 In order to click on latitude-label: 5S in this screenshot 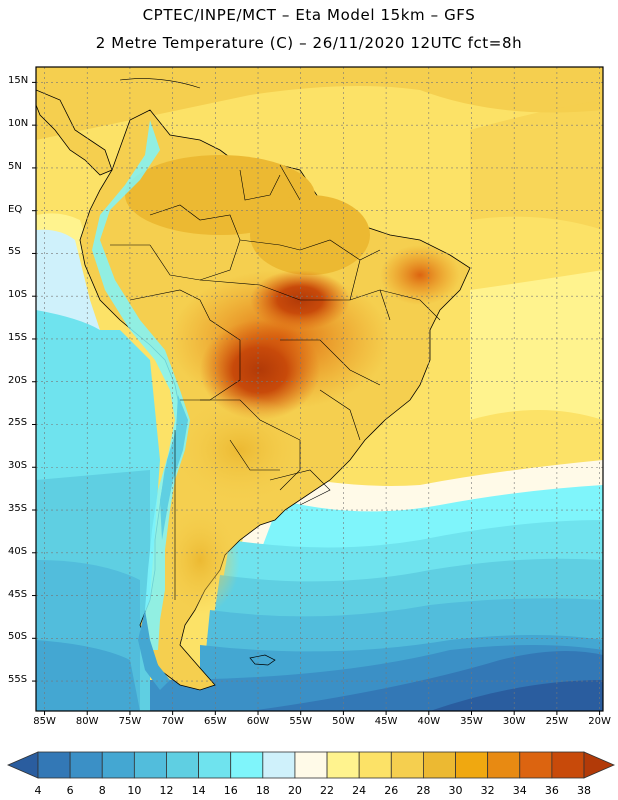, I will do `click(14, 252)`.